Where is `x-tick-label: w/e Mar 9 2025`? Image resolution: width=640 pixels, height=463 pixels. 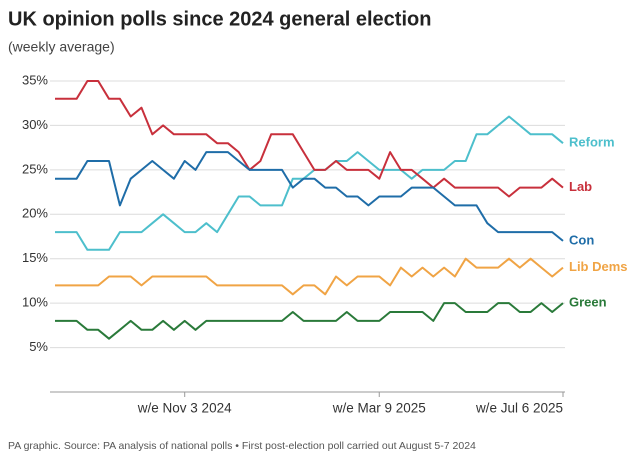
x-tick-label: w/e Mar 9 2025 is located at coordinates (379, 408).